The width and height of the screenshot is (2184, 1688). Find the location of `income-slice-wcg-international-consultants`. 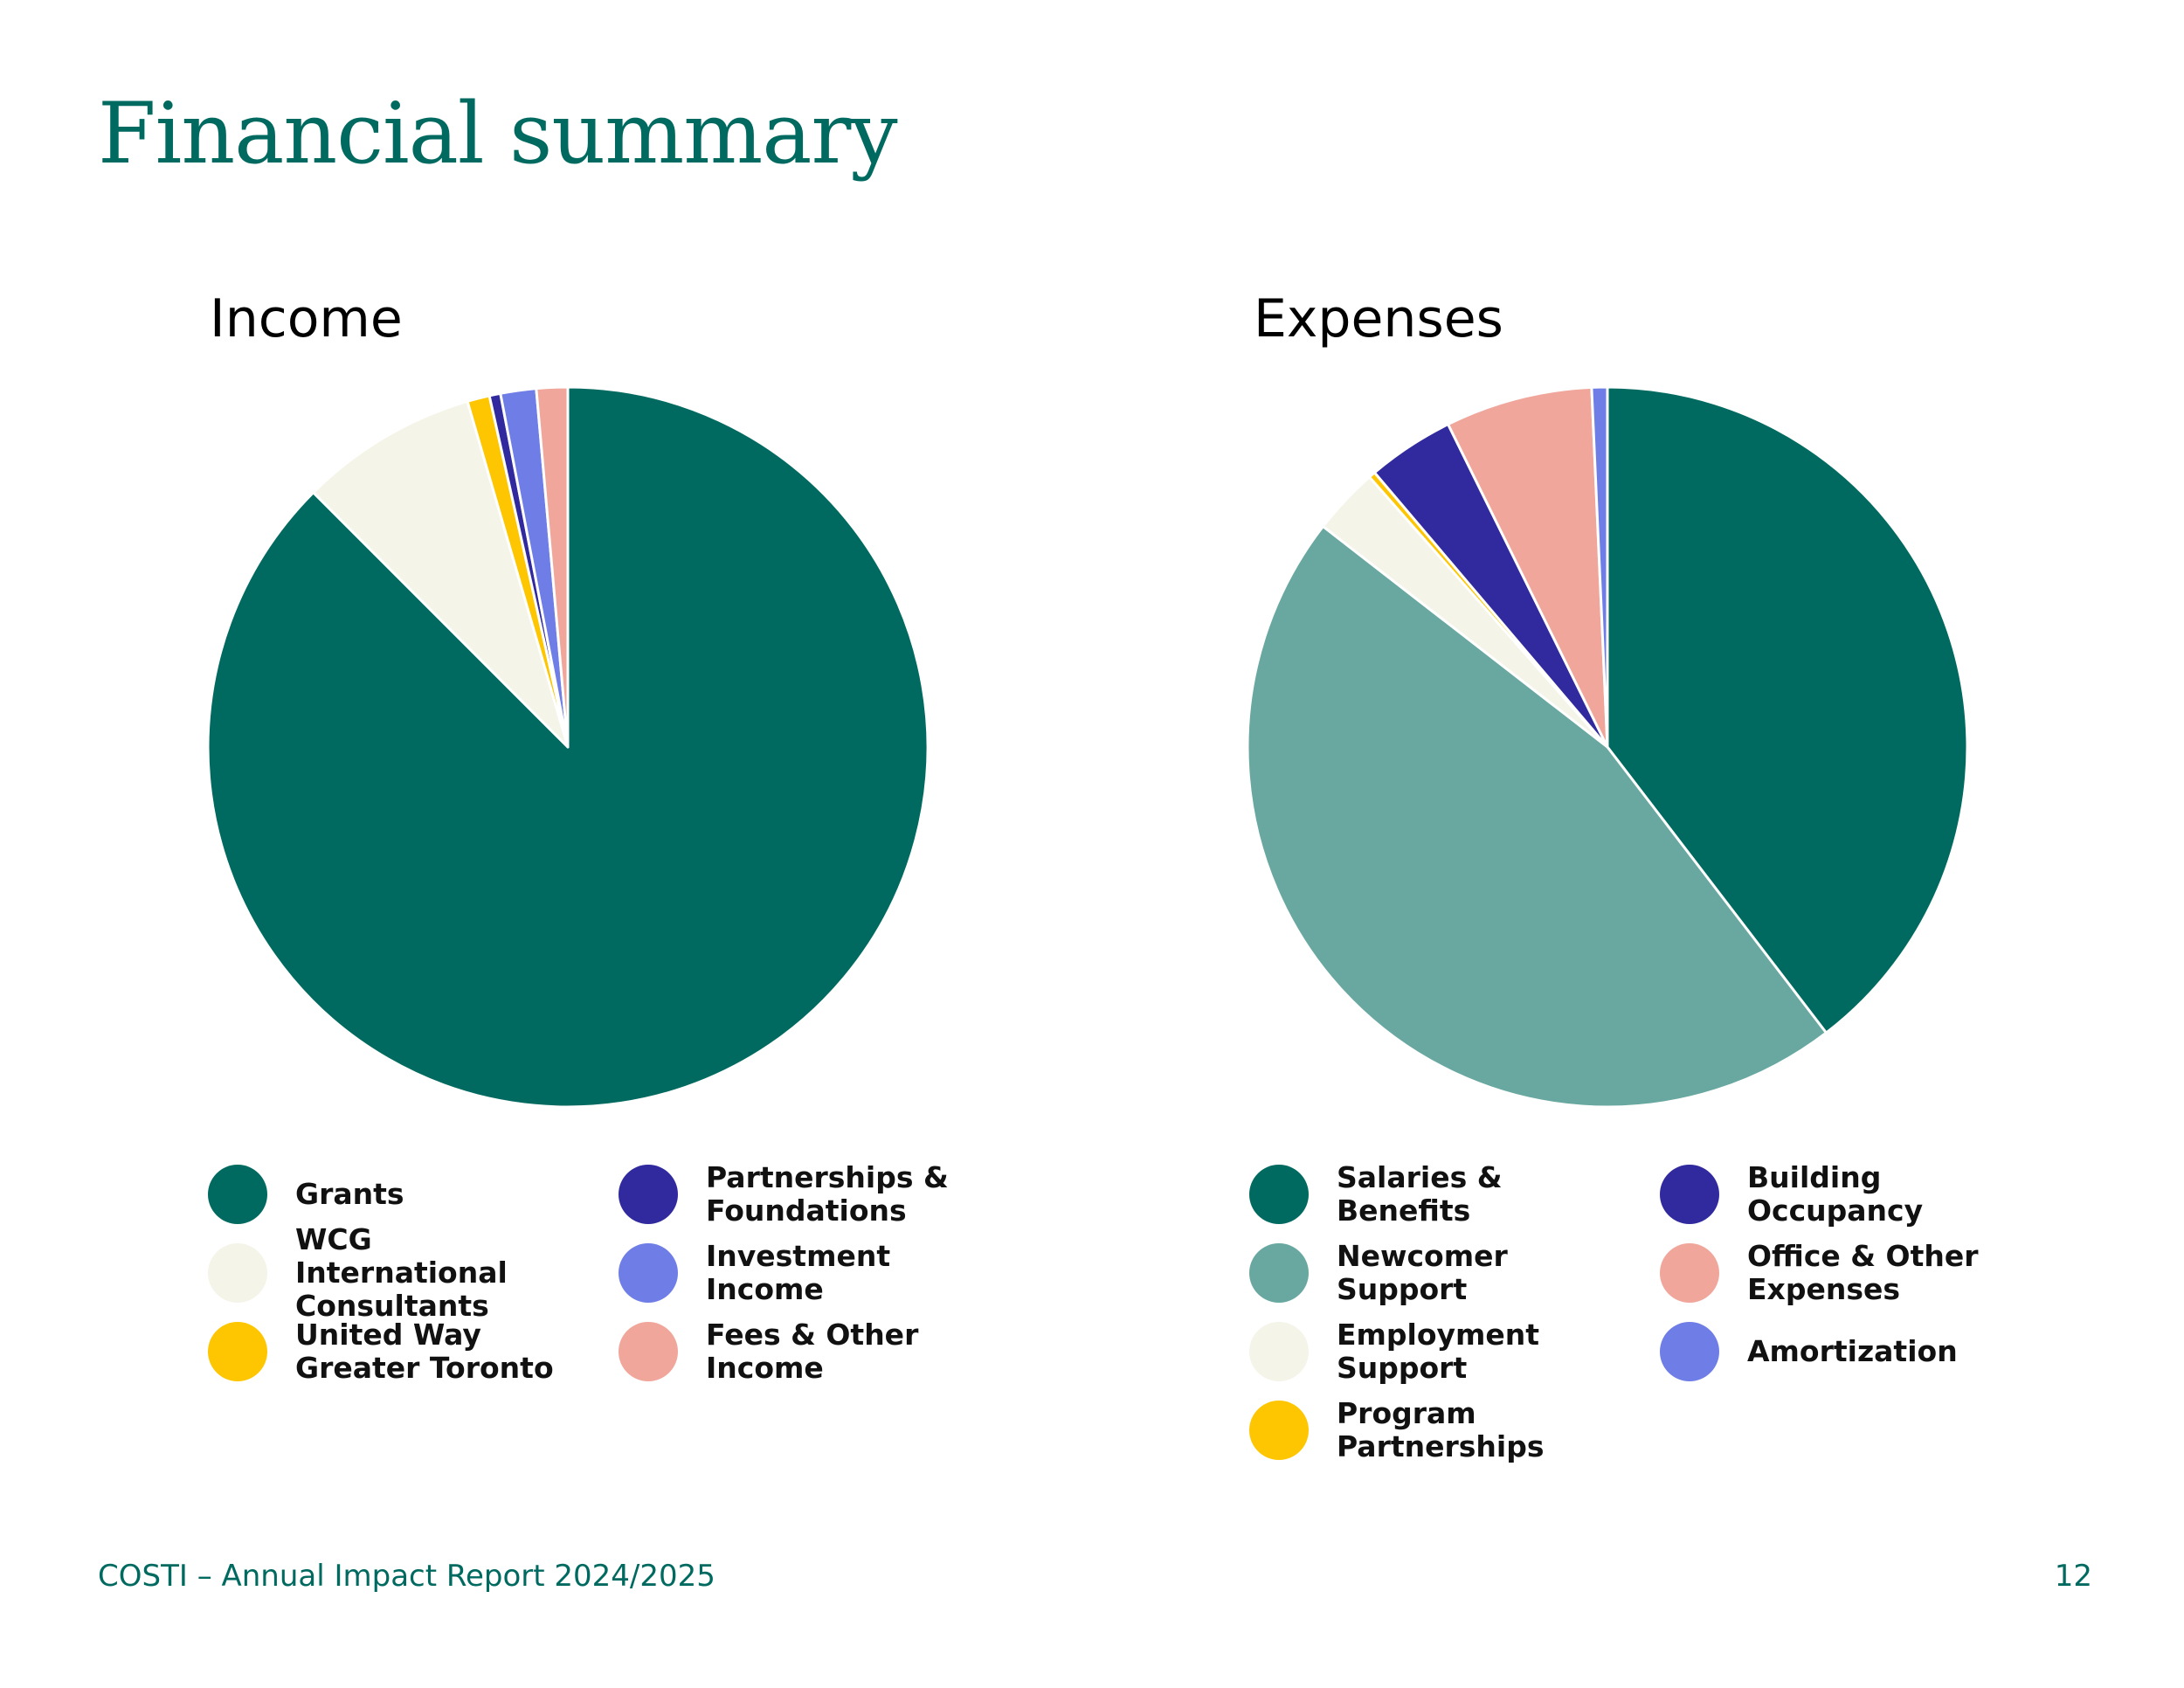

income-slice-wcg-international-consultants is located at coordinates (441, 574).